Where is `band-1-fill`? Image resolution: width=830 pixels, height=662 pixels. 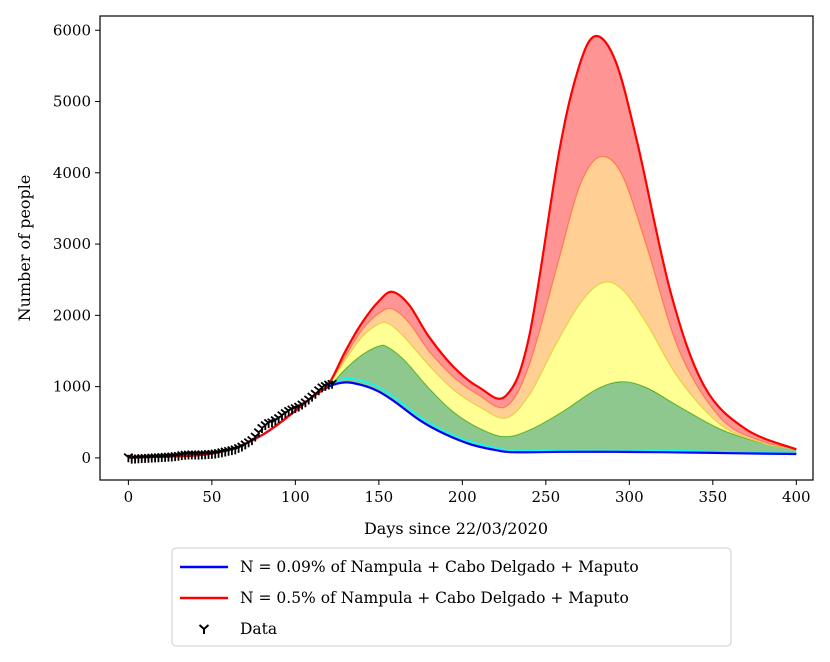 band-1-fill is located at coordinates (462, 401).